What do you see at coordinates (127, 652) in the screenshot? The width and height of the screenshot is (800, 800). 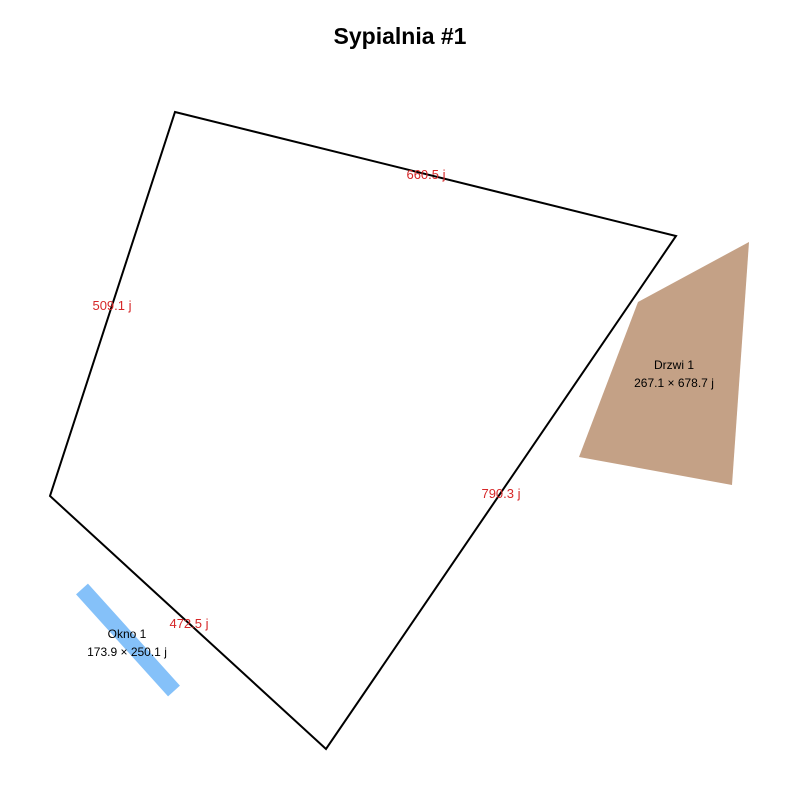 I see `window-size-label: 173.9 × 250.1 j` at bounding box center [127, 652].